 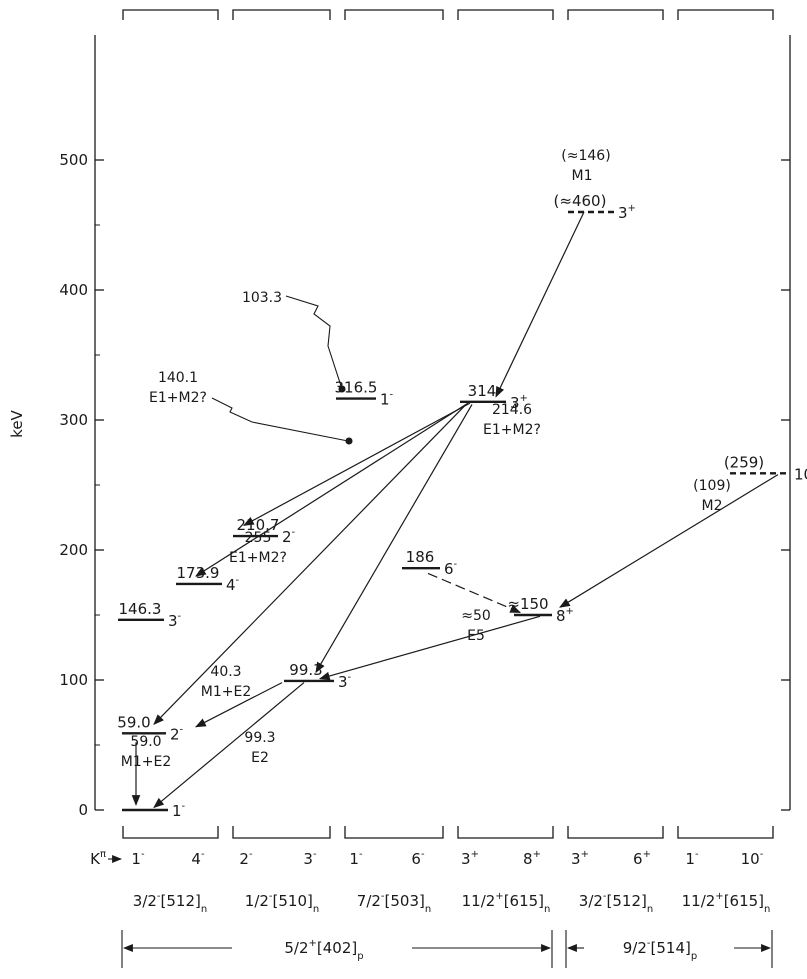 I want to click on level-energy-l317: 316.5, so click(x=356, y=388).